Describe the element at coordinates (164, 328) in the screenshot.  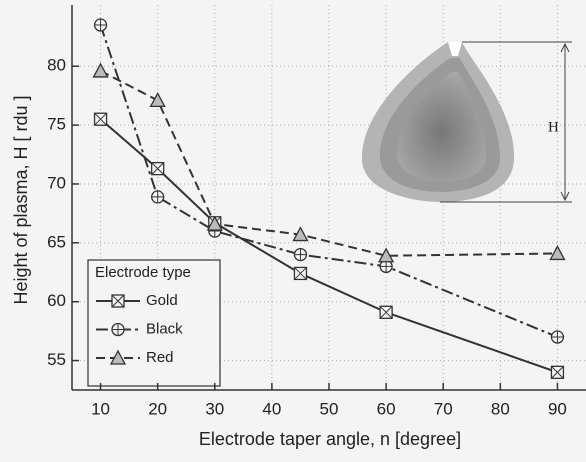
I see `legend-label: Black` at that location.